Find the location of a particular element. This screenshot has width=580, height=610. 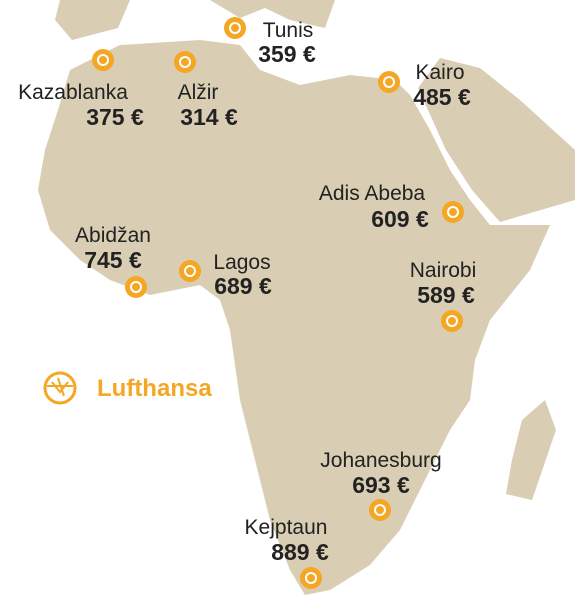

city-name: Nairobi is located at coordinates (443, 270).